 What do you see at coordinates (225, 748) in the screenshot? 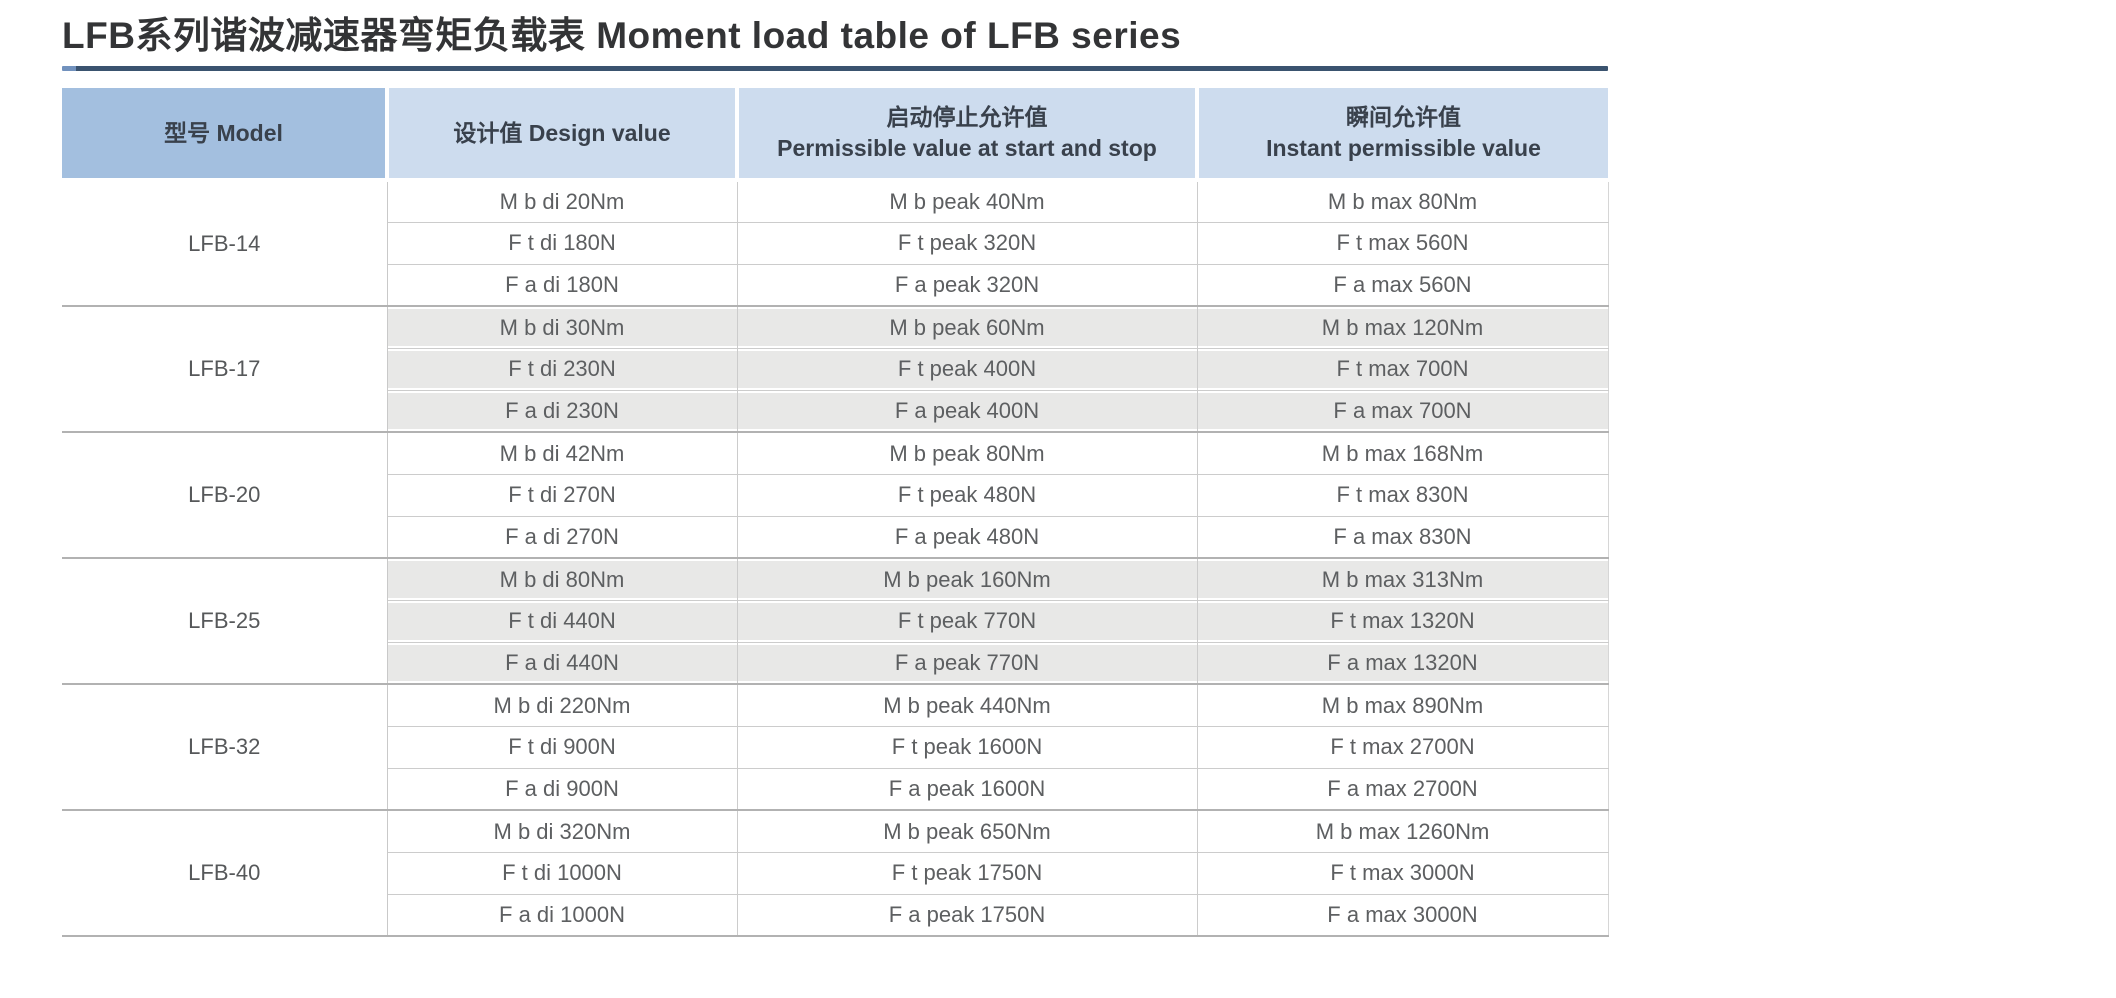
I see `model-cell: LFB-32` at bounding box center [225, 748].